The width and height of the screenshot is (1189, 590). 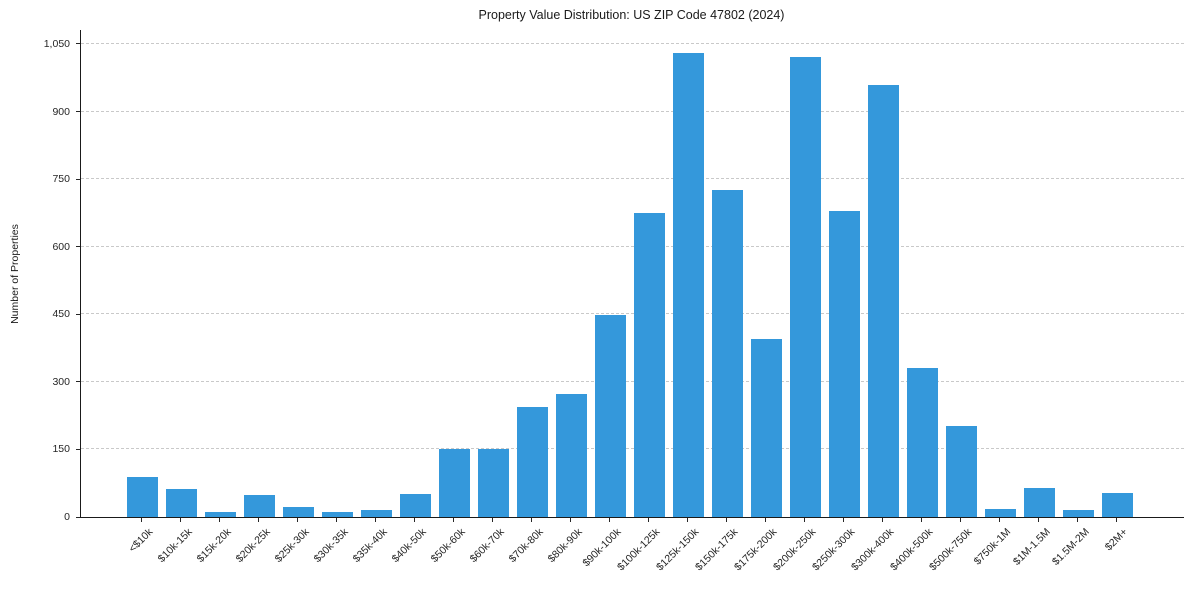 I want to click on x-tick-label: $1M-1.5M, so click(x=1031, y=547).